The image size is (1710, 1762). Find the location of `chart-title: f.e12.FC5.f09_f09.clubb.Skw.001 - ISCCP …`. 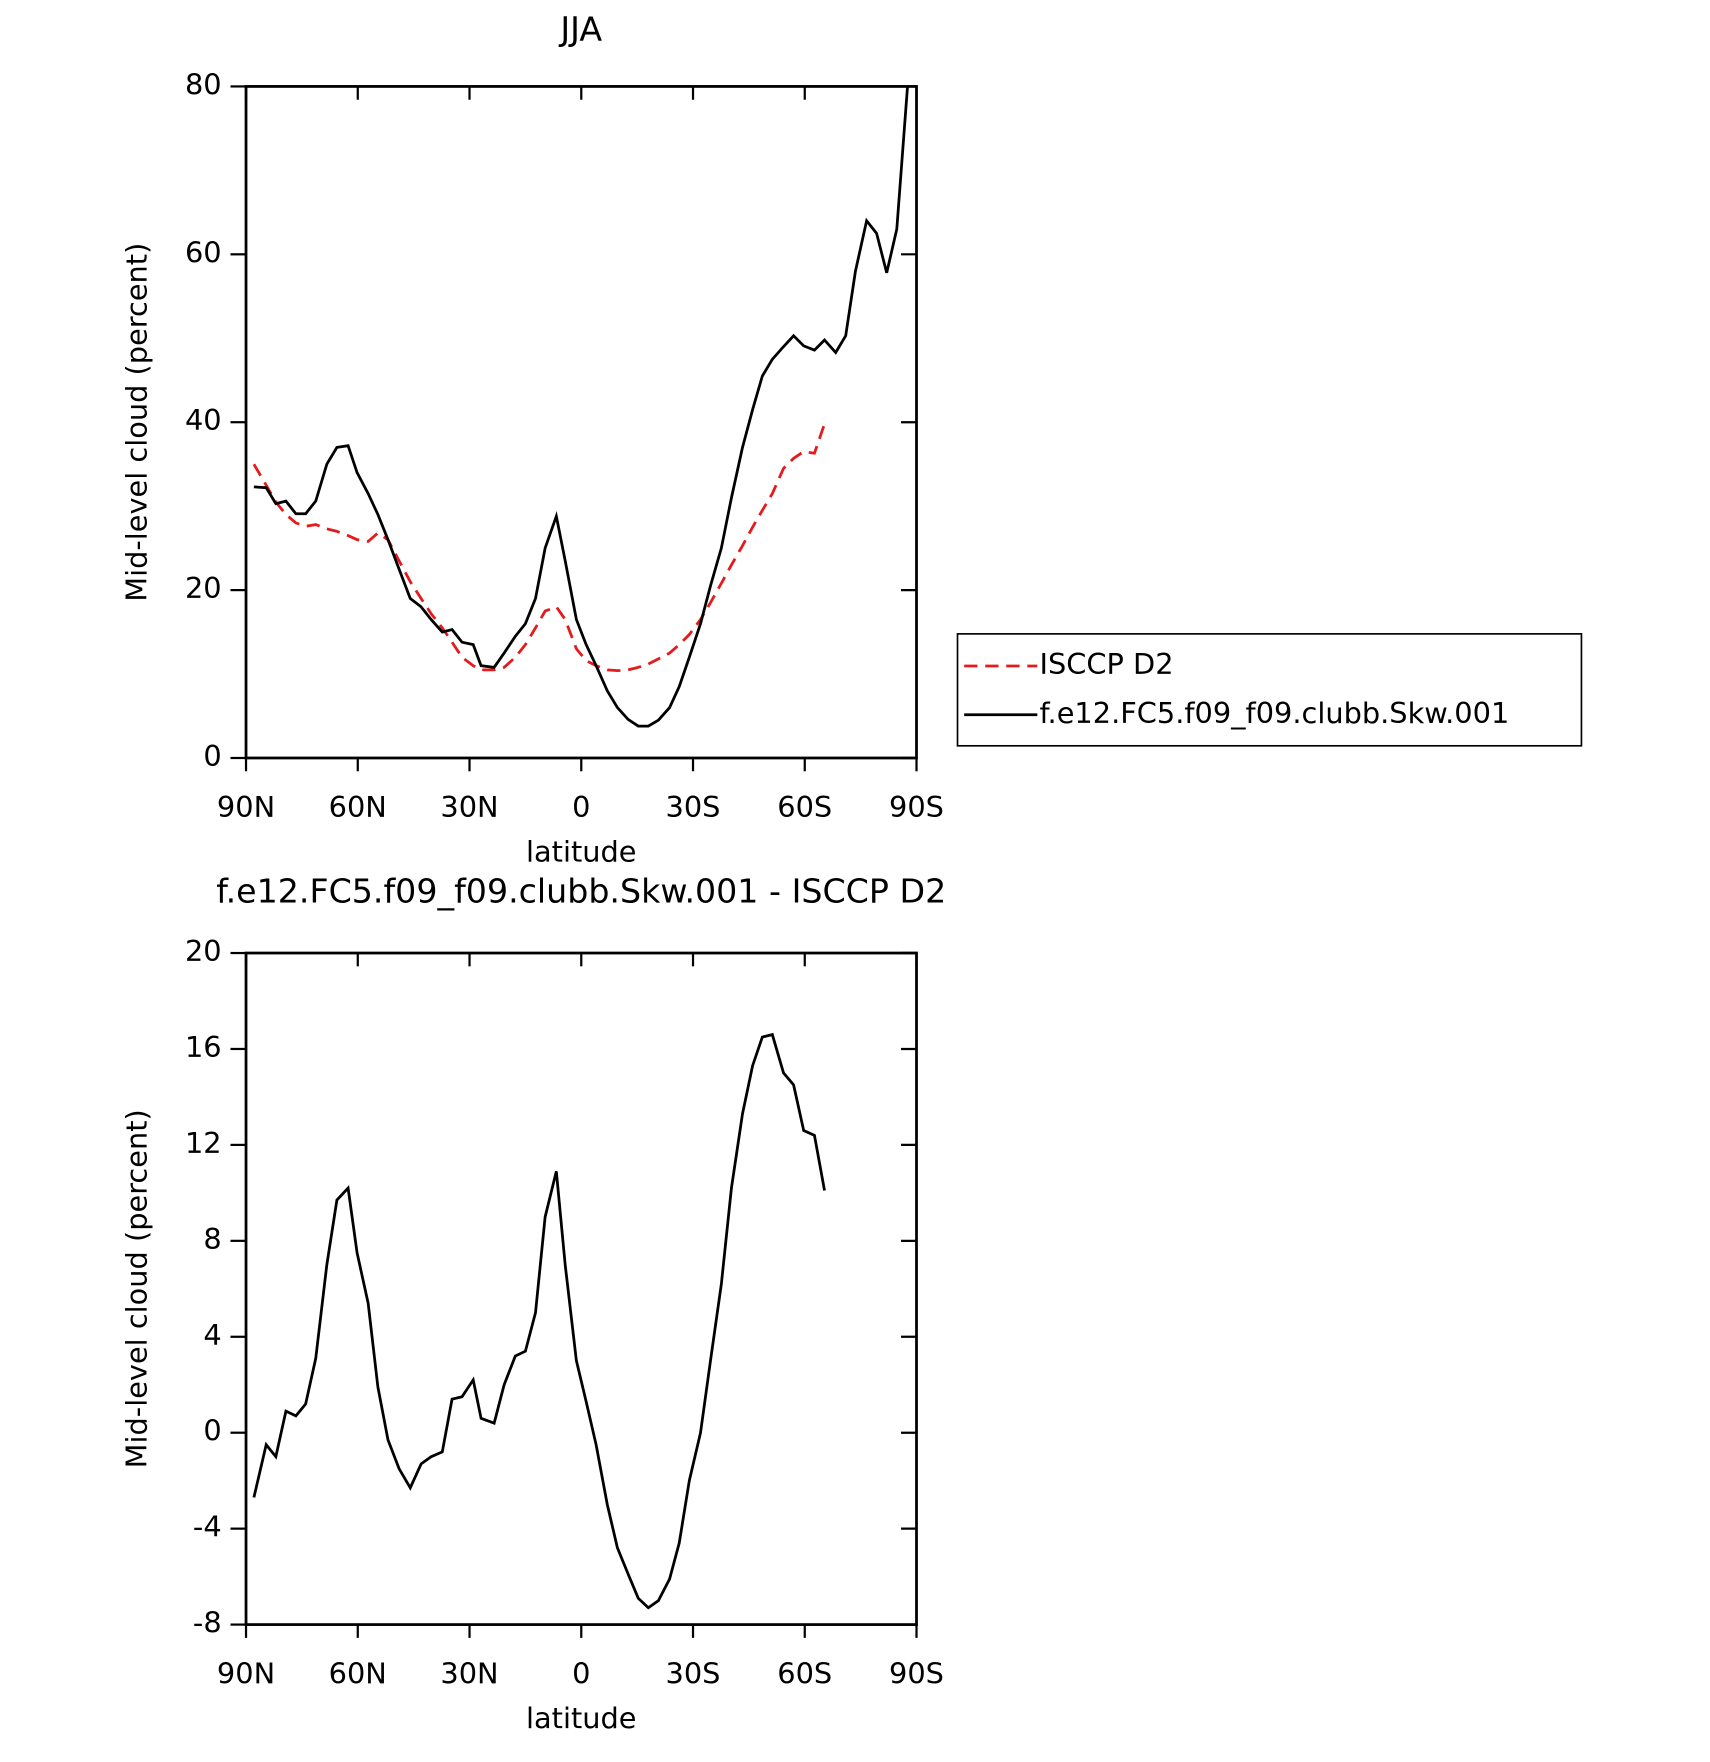

chart-title: f.e12.FC5.f09_f09.clubb.Skw.001 - ISCCP … is located at coordinates (581, 891).